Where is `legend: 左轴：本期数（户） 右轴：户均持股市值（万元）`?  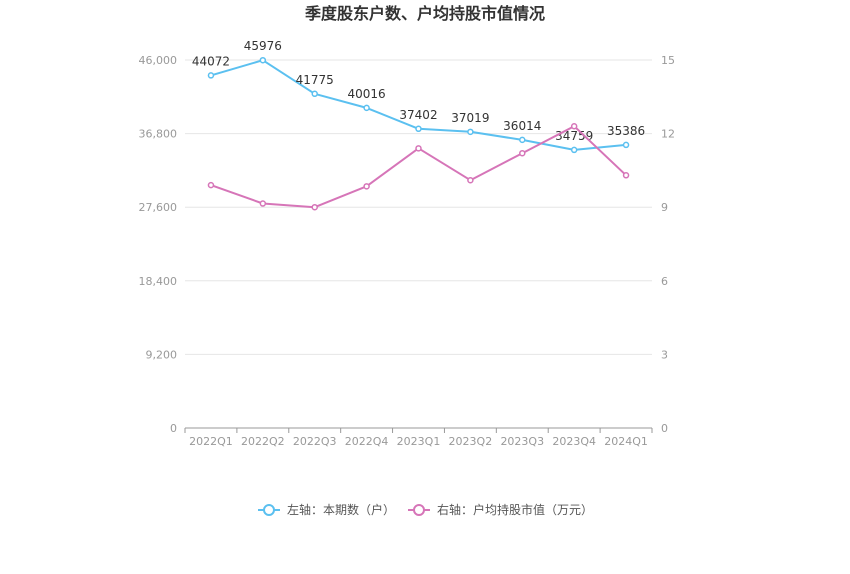 legend: 左轴：本期数（户） 右轴：户均持股市值（万元） is located at coordinates (425, 509).